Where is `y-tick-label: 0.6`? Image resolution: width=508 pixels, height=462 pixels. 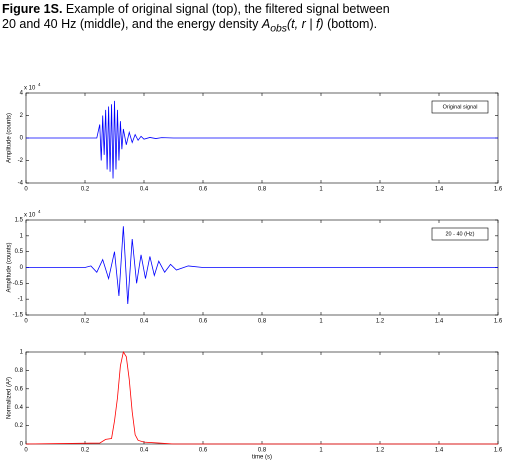
y-tick-label: 0.6 is located at coordinates (19, 389).